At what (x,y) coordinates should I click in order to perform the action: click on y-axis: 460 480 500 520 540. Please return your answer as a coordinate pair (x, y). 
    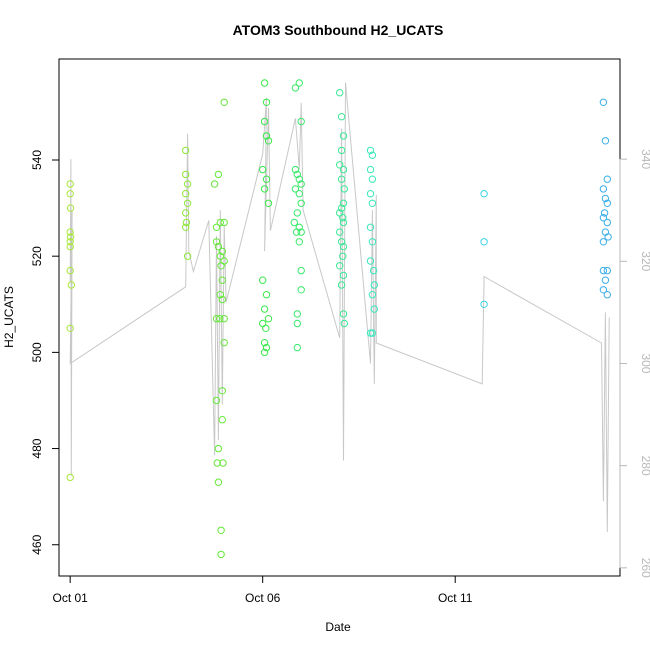
    Looking at the image, I should click on (45, 352).